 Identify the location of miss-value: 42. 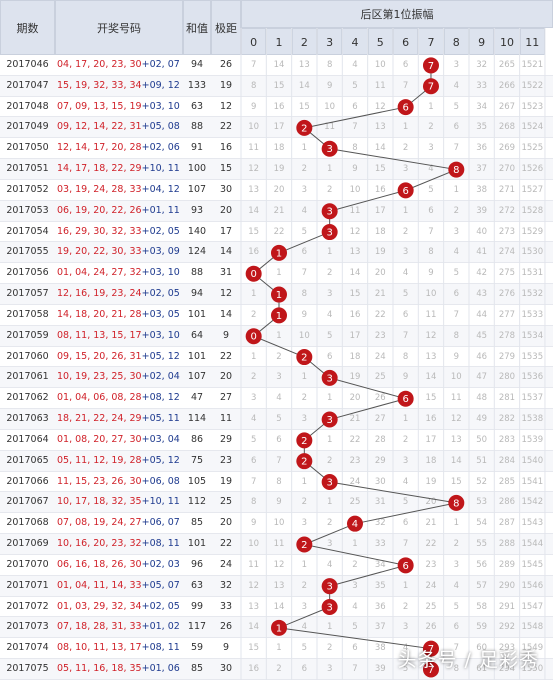
(482, 273).